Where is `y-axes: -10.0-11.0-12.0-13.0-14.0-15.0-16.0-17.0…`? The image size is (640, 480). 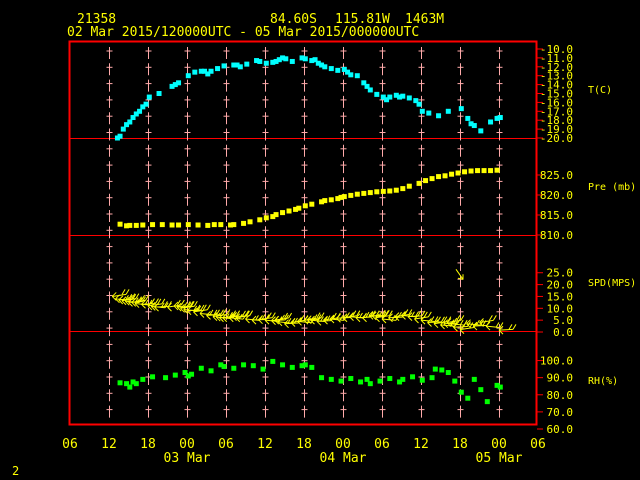
y-axes: -10.0-11.0-12.0-13.0-14.0-15.0-16.0-17.0… is located at coordinates (586, 239).